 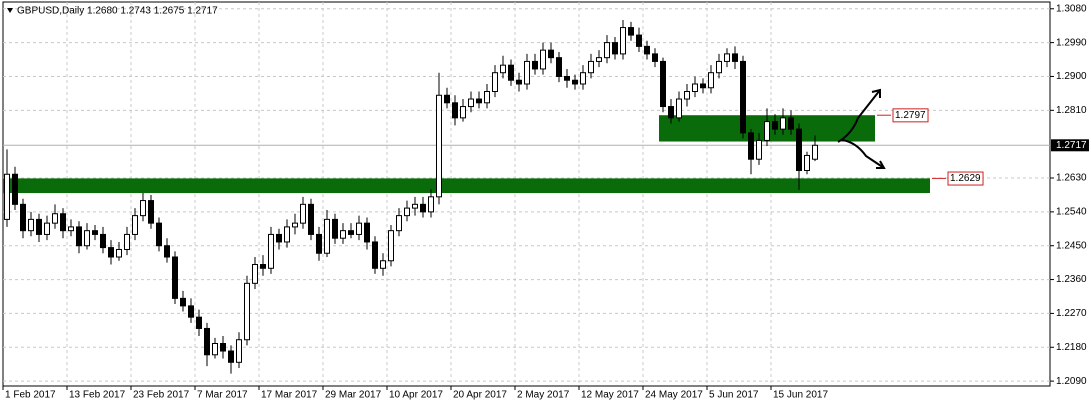 What do you see at coordinates (10, 10) in the screenshot?
I see `title-marker` at bounding box center [10, 10].